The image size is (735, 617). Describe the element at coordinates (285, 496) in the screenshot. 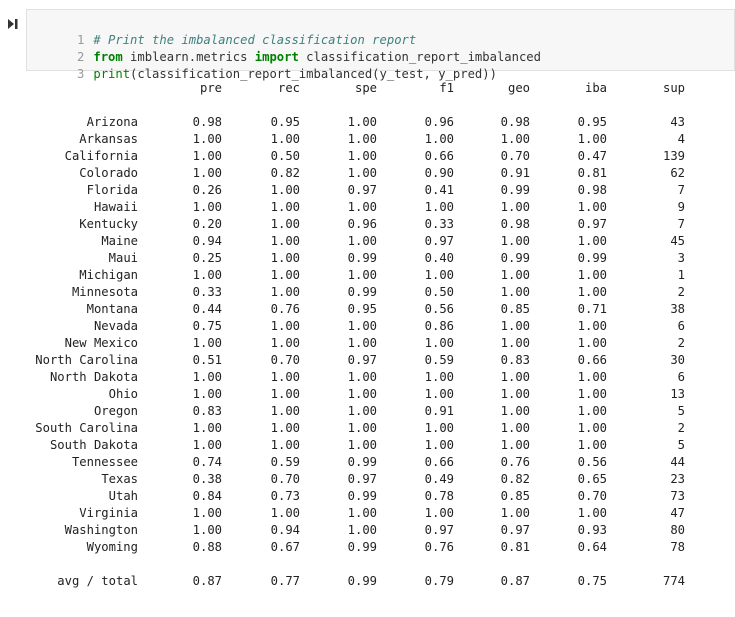

I see `report-row-rec: 0.73` at that location.